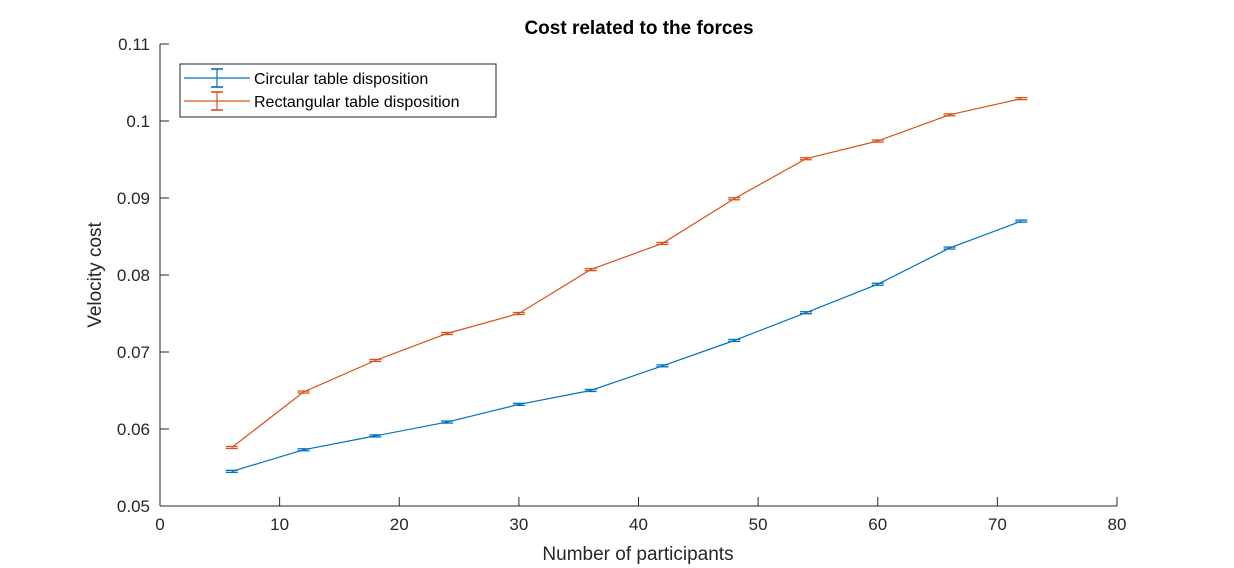 The image size is (1234, 568). What do you see at coordinates (518, 524) in the screenshot?
I see `x-tick-label: 30` at bounding box center [518, 524].